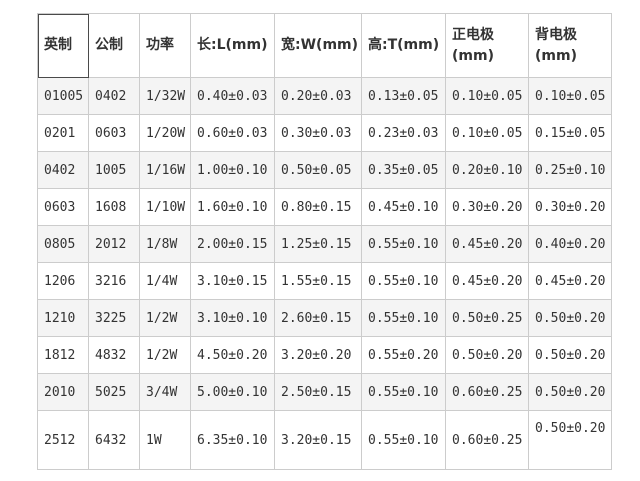 This screenshot has width=640, height=481. Describe the element at coordinates (318, 96) in the screenshot. I see `table-cell: 0.20±0.03` at that location.